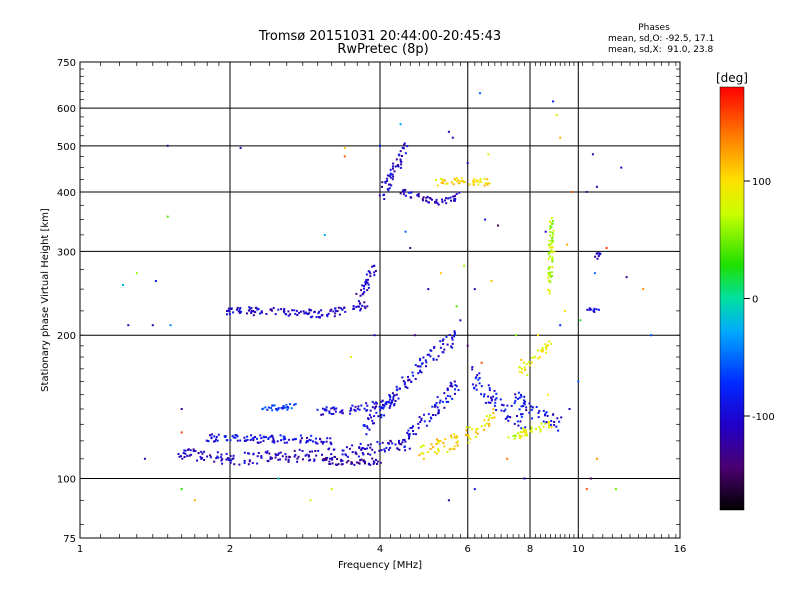 This screenshot has width=800, height=604. What do you see at coordinates (379, 36) in the screenshot?
I see `chart-title: Tromsø 20151031 20:44:00-20:45:43` at bounding box center [379, 36].